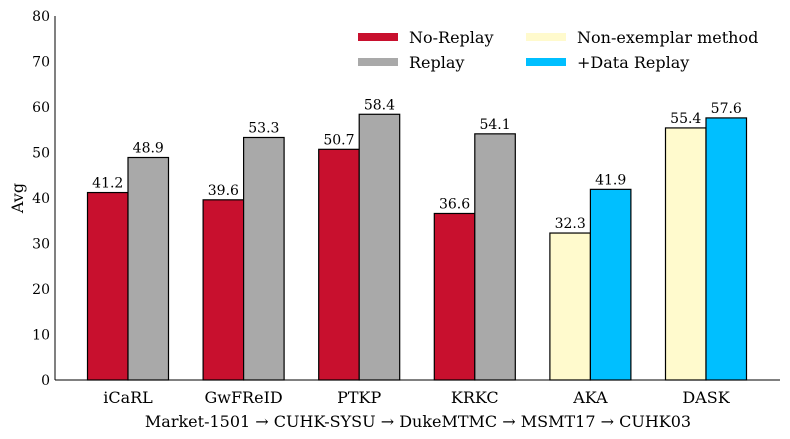  Describe the element at coordinates (41, 290) in the screenshot. I see `y-tick-label: 20` at that location.